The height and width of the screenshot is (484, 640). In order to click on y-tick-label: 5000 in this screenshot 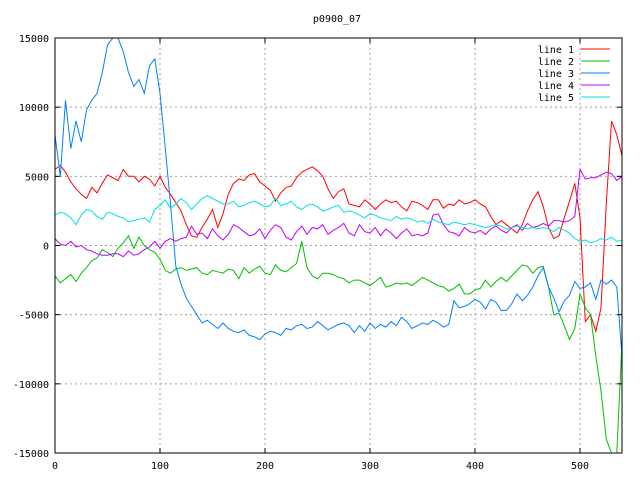, I will do `click(37, 177)`.